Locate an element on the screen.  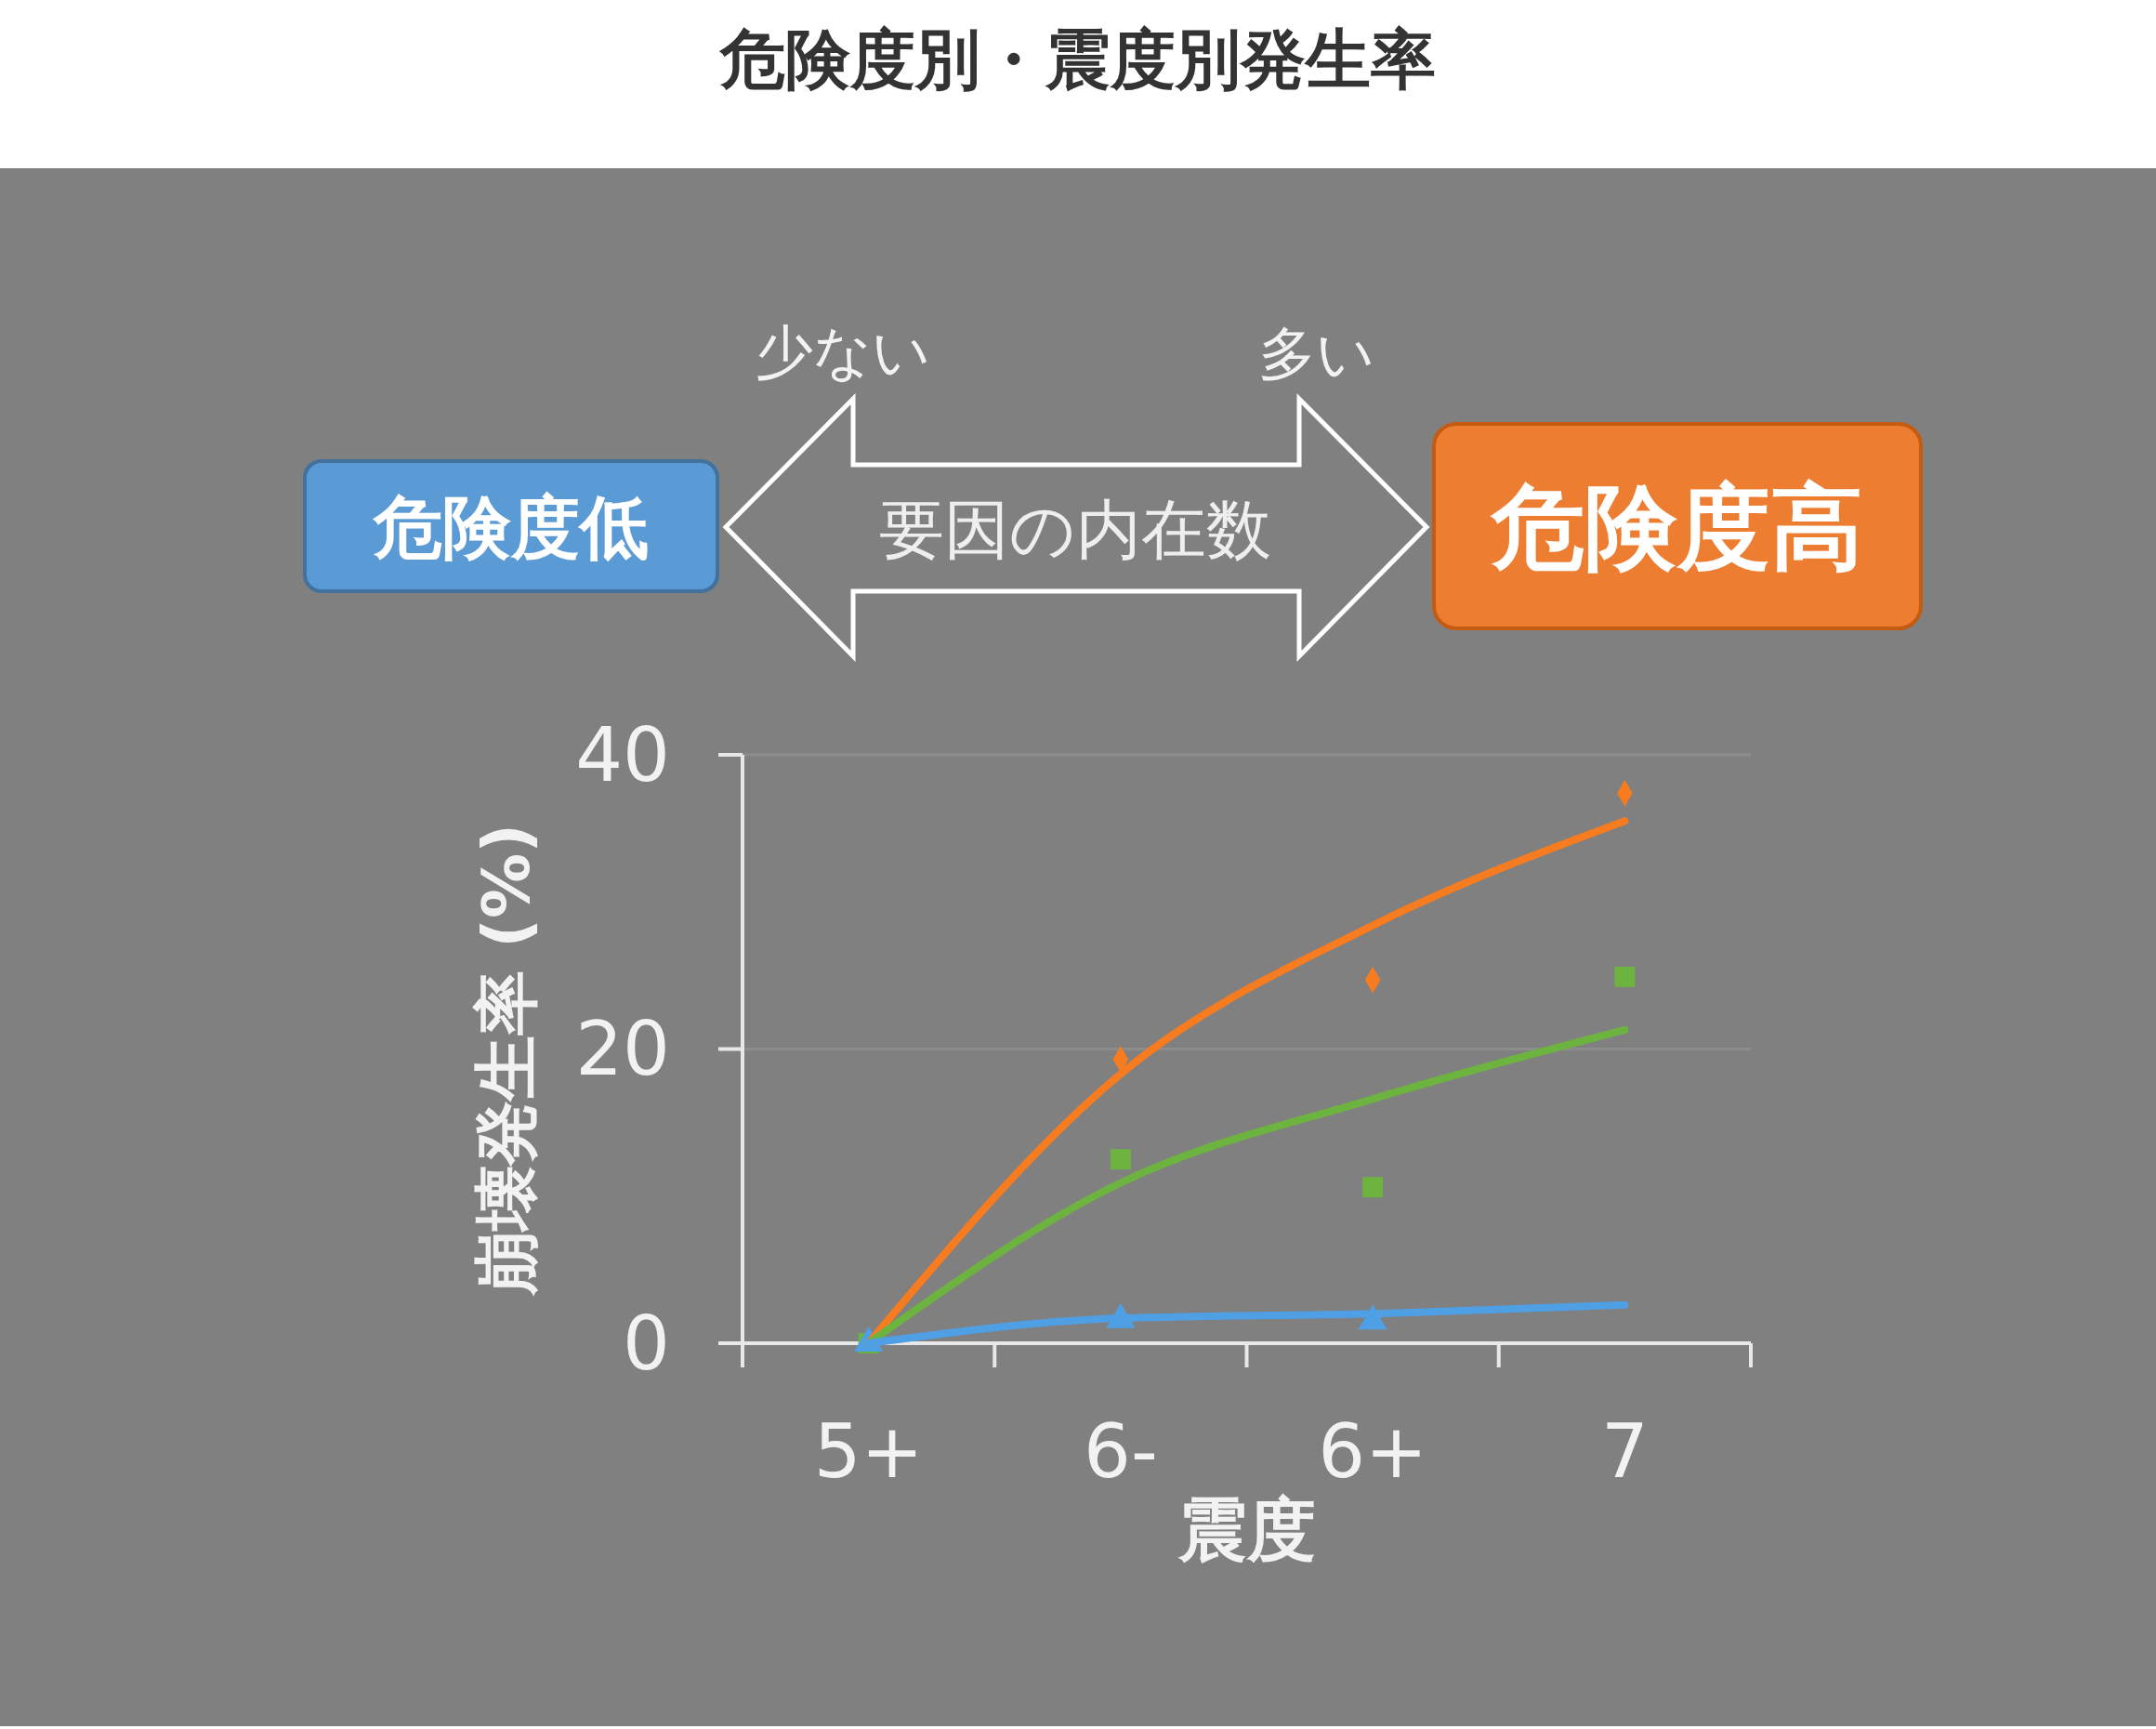
text: 危険度低 is located at coordinates (511, 527).